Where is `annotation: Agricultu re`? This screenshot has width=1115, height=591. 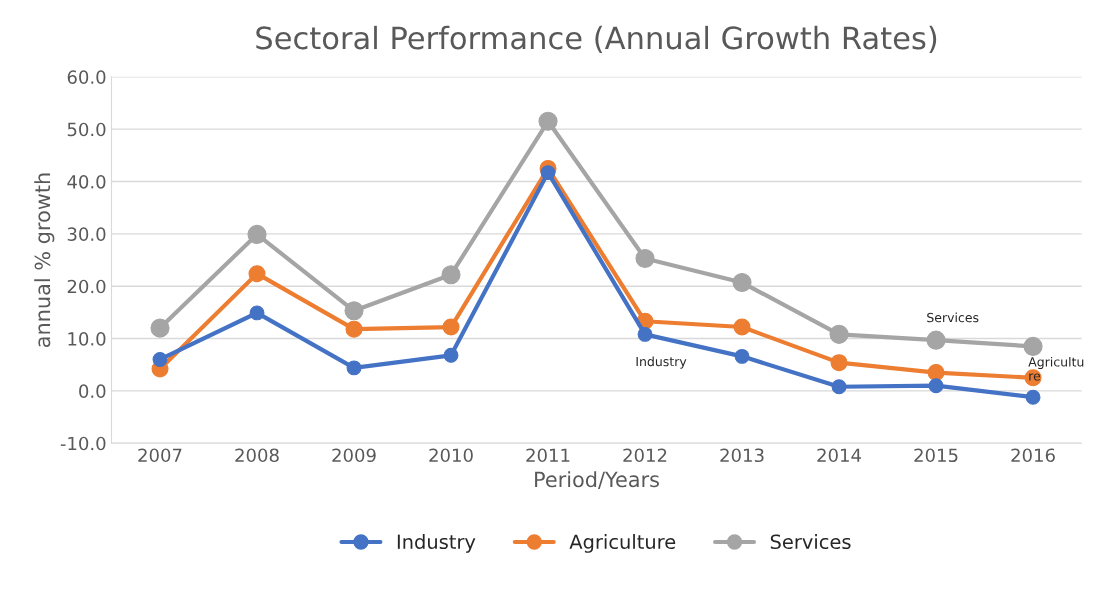
annotation: Agricultu re is located at coordinates (1056, 368).